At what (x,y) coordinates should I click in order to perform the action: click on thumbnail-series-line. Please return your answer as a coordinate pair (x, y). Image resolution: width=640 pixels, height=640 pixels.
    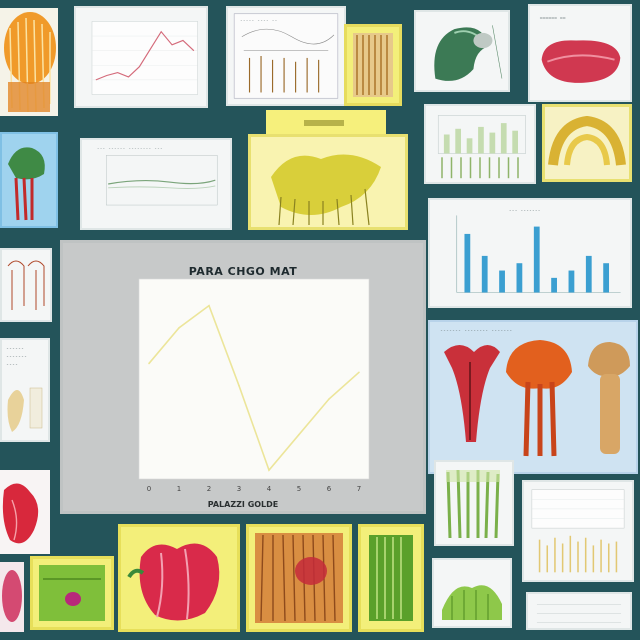
    Looking at the image, I should click on (145, 55).